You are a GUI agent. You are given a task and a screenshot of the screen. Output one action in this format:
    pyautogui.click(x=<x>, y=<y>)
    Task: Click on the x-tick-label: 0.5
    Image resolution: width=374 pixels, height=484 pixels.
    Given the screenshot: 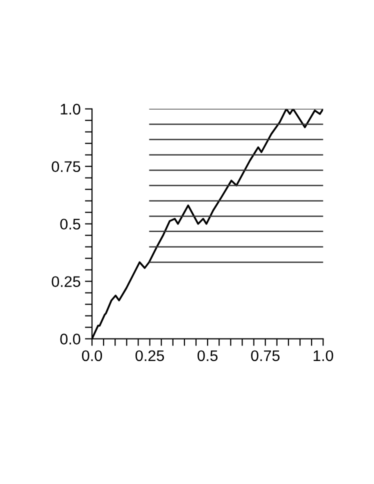 What is the action you would take?
    pyautogui.click(x=208, y=356)
    